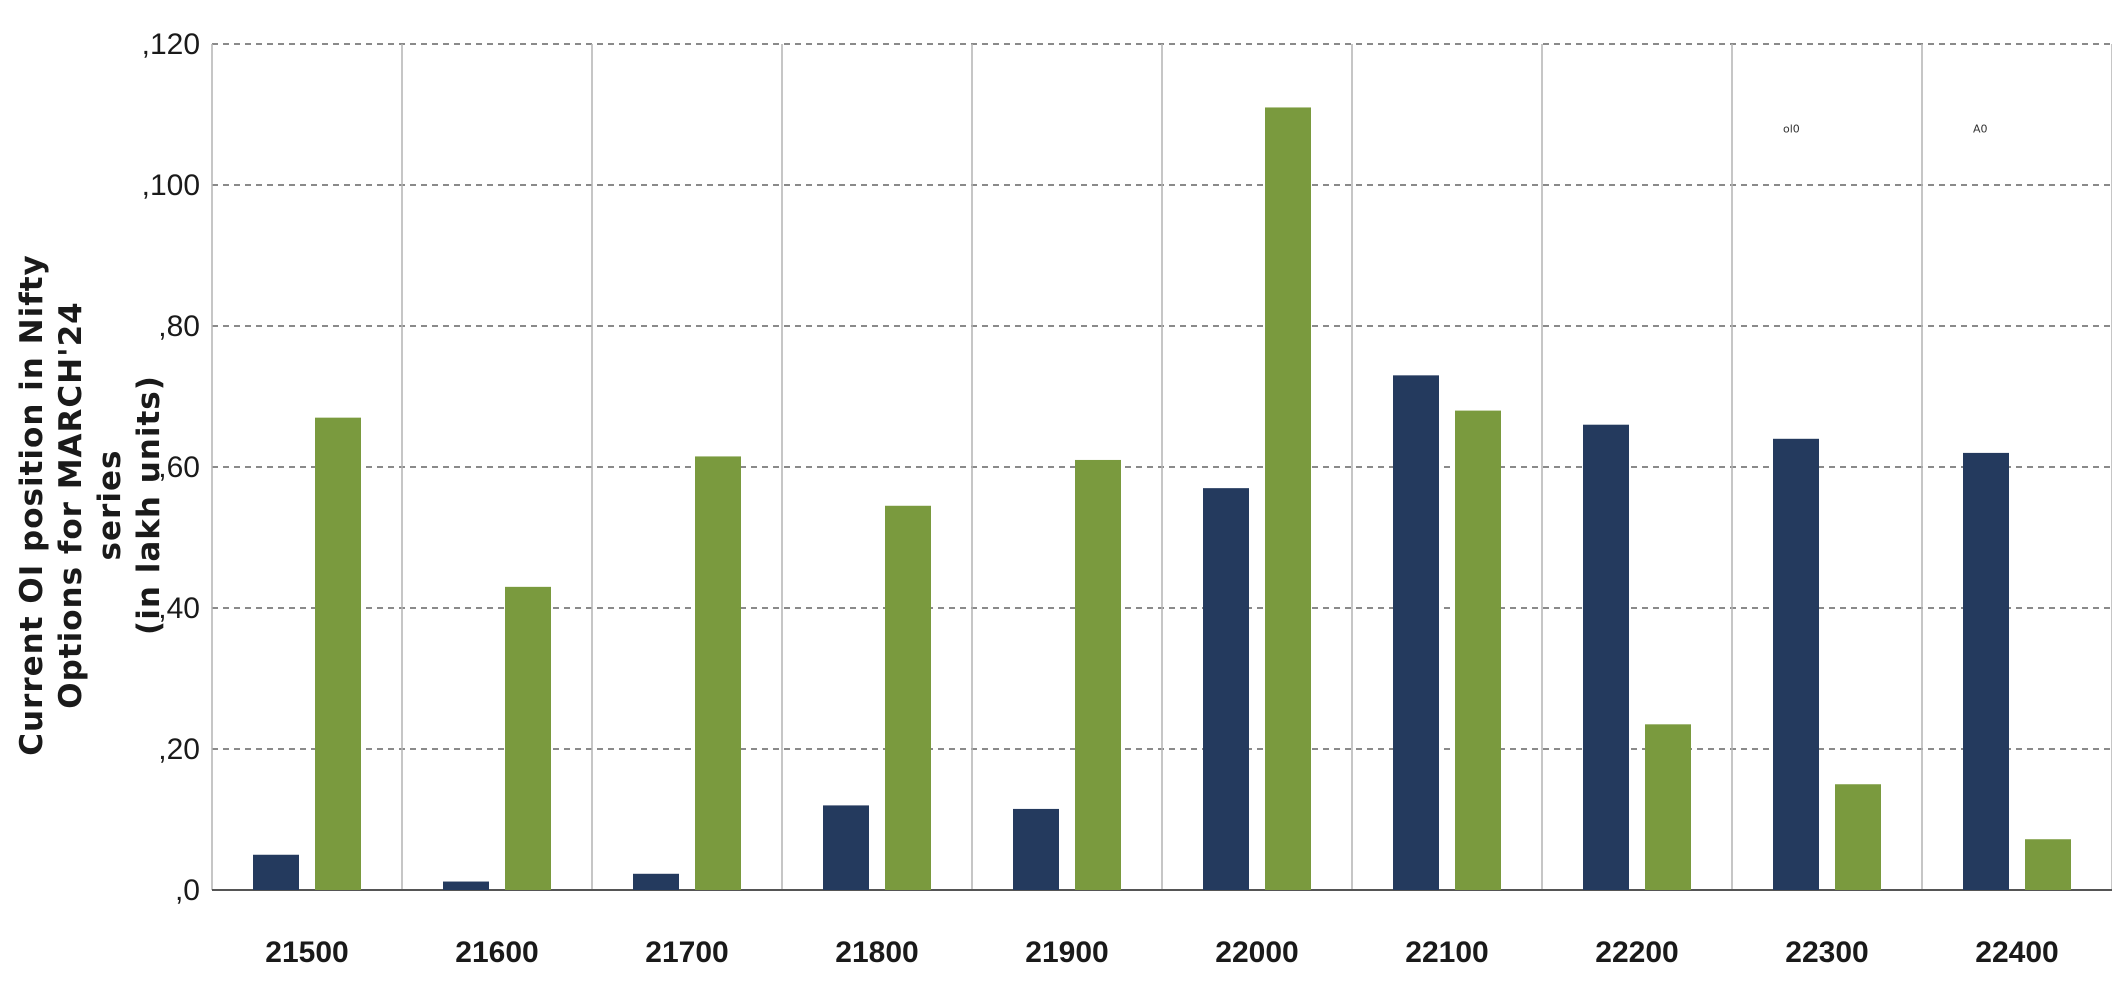 The image size is (2112, 987). What do you see at coordinates (876, 952) in the screenshot?
I see `x-tick-label: 21800` at bounding box center [876, 952].